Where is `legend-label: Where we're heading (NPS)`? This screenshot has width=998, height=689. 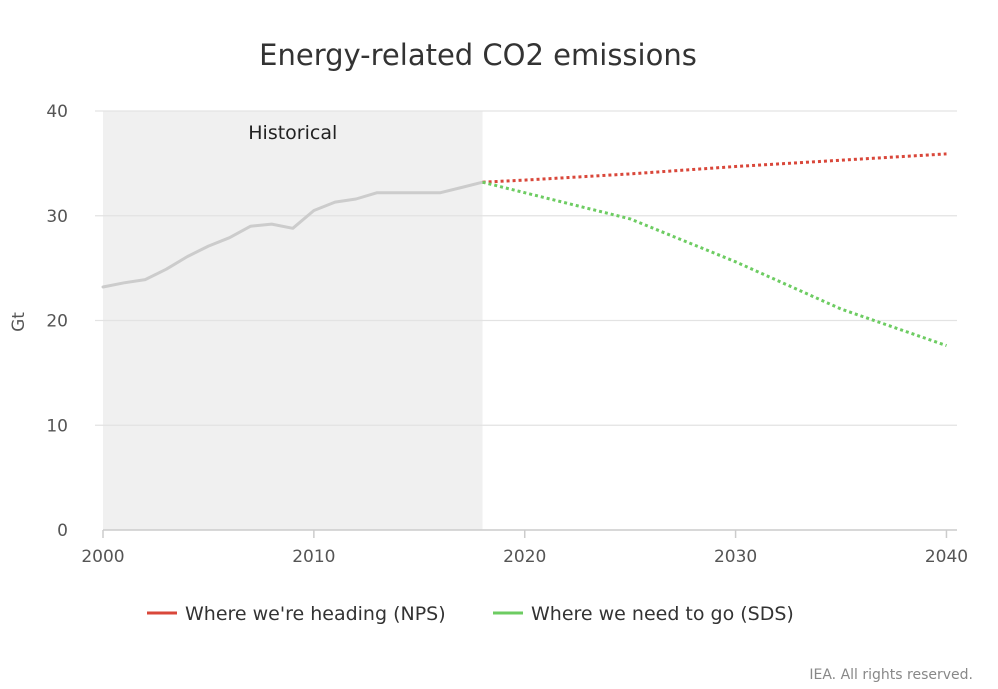
legend-label: Where we're heading (NPS) is located at coordinates (315, 614).